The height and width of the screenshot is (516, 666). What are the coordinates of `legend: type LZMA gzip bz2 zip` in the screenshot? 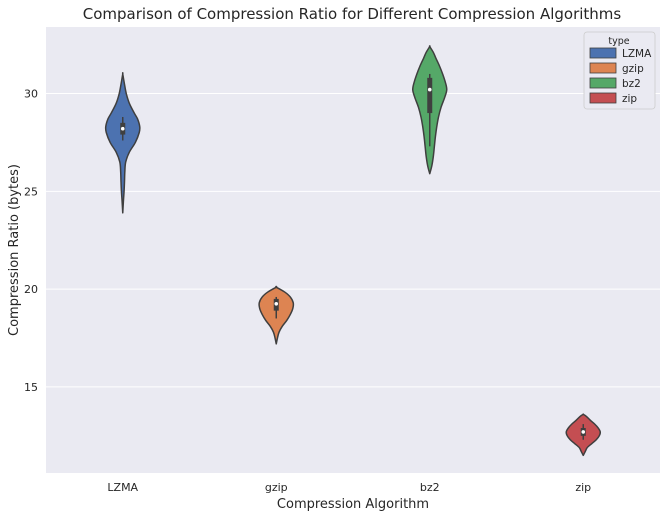 It's located at (619, 70).